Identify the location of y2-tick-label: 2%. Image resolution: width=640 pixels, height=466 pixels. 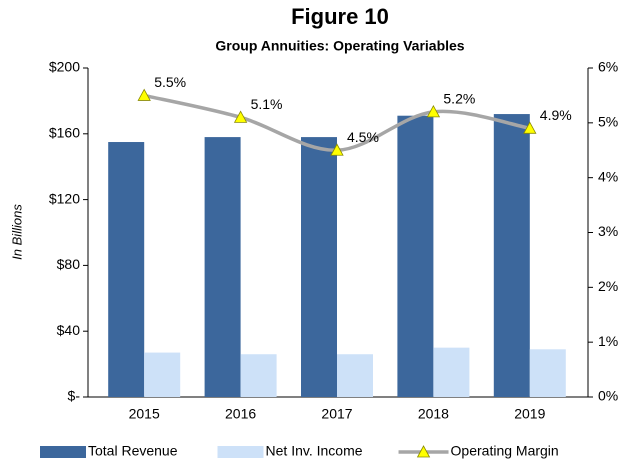
(608, 286).